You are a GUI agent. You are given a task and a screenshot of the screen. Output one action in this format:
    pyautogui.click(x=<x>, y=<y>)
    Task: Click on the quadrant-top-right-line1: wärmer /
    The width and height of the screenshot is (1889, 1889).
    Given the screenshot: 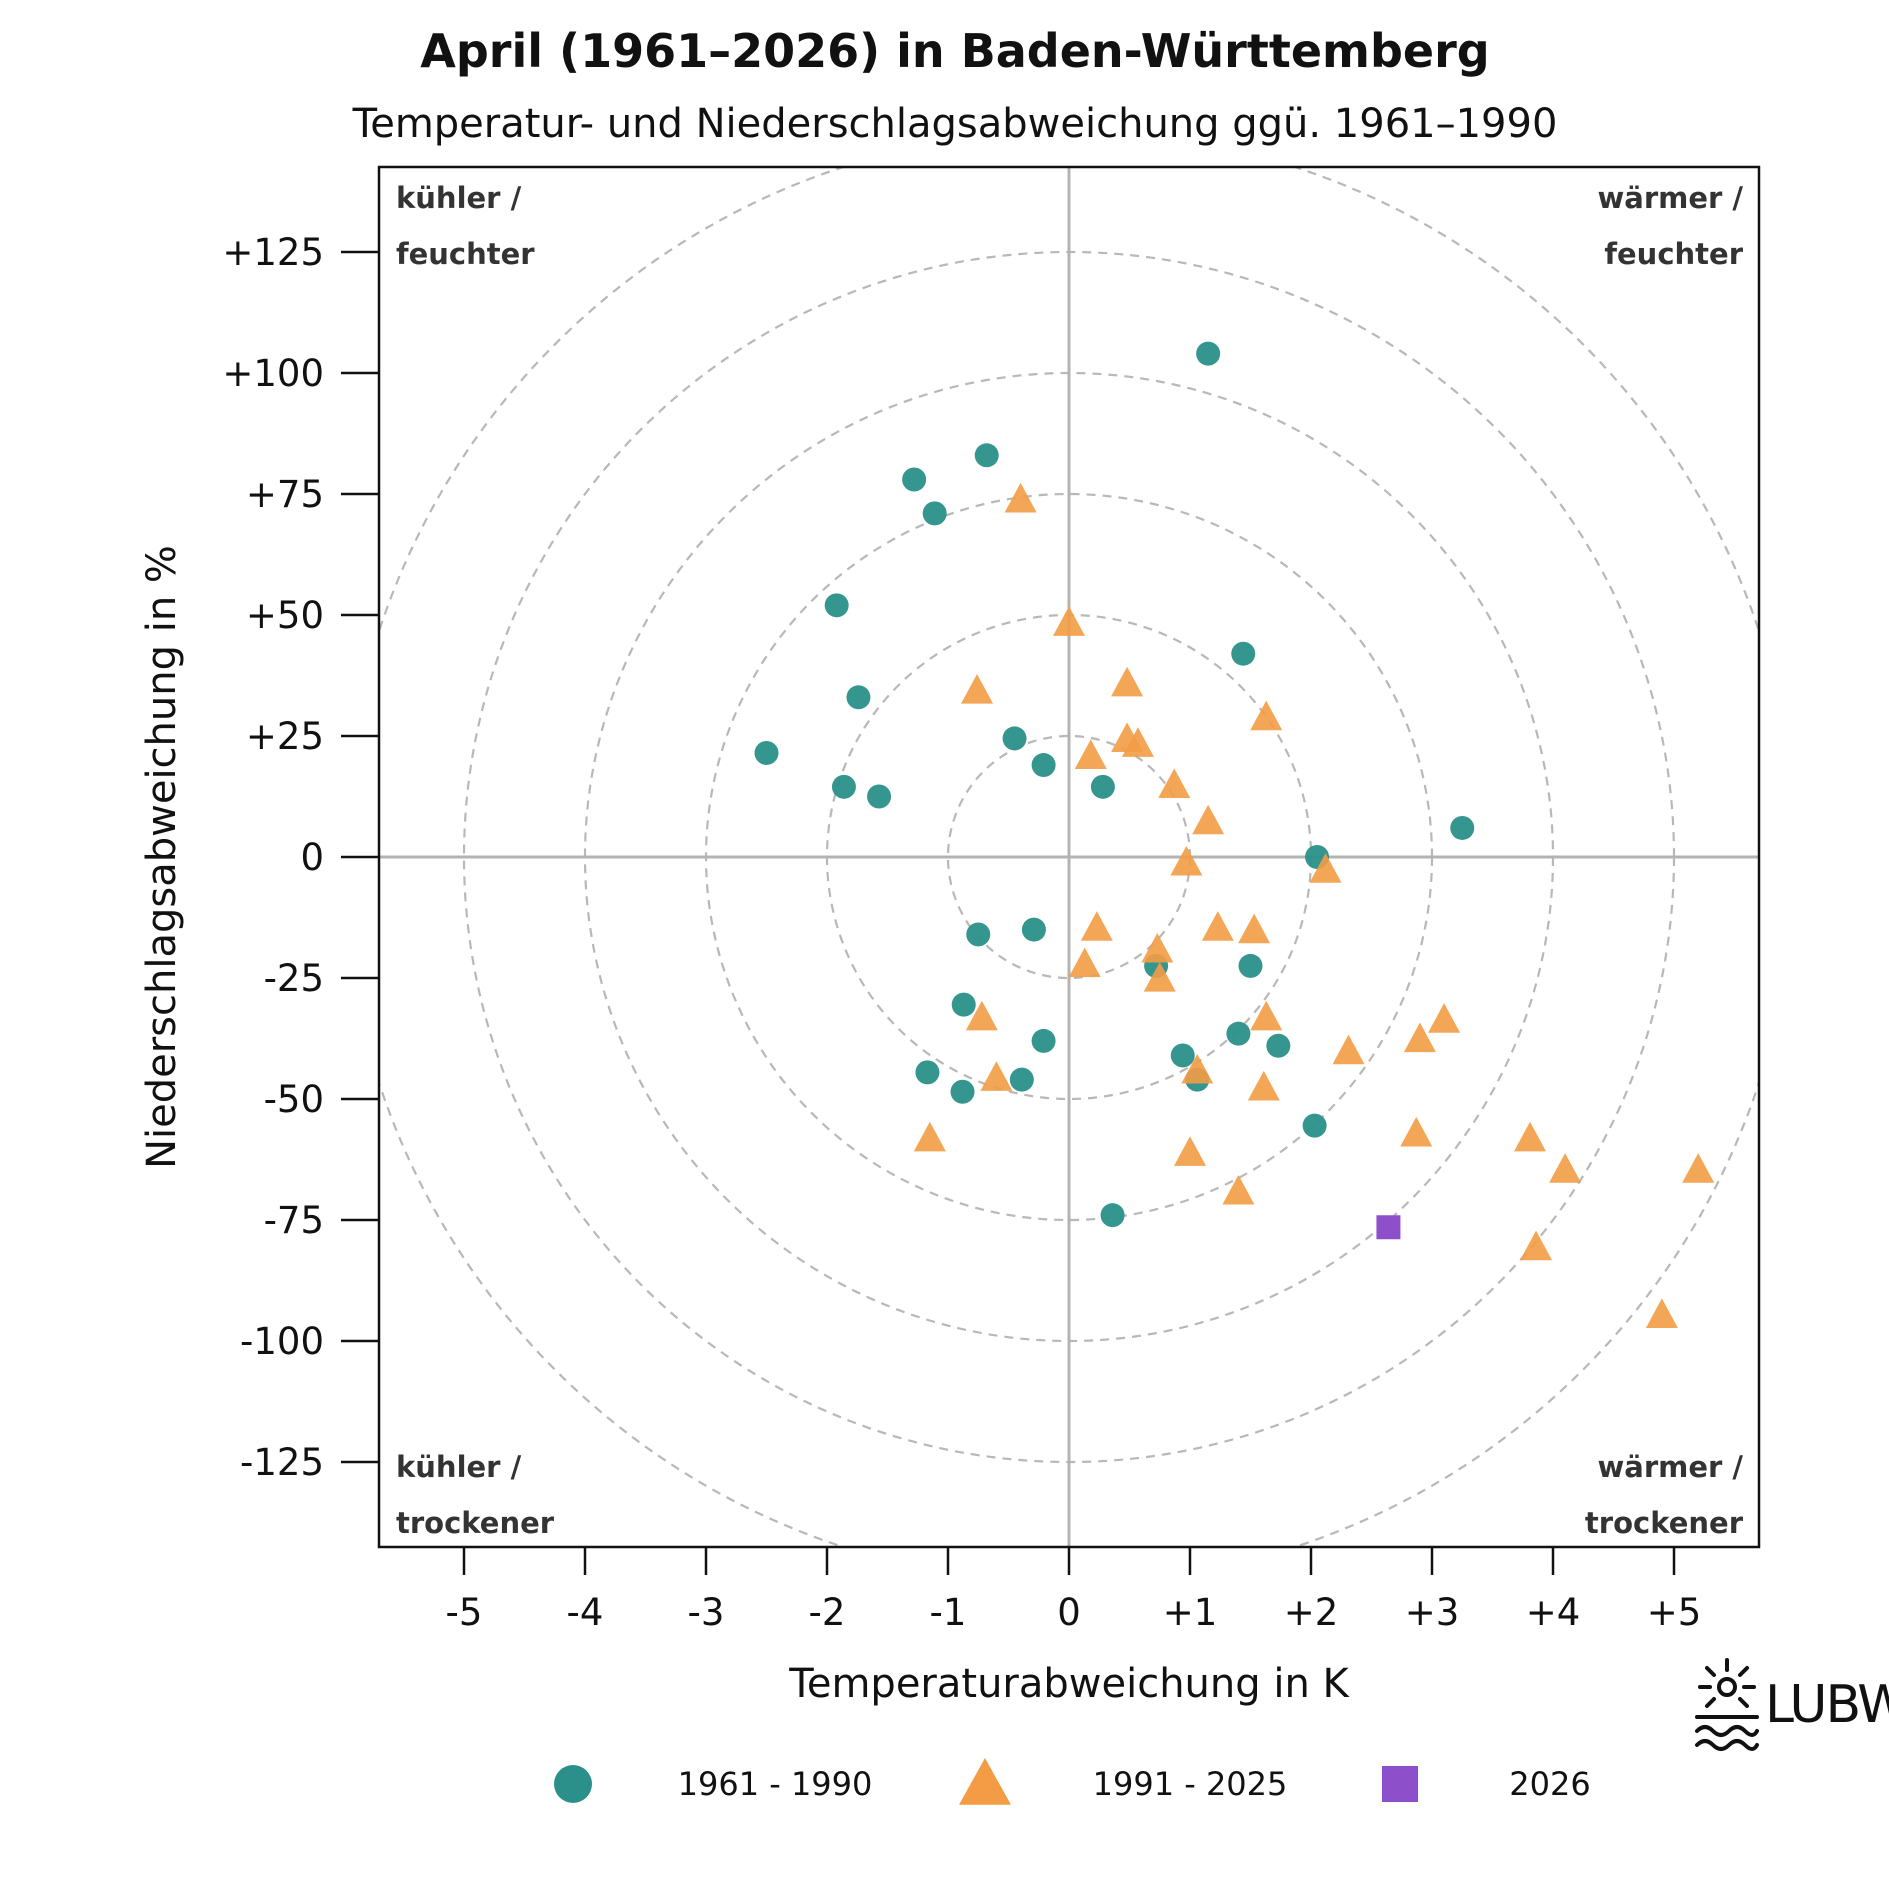 What is the action you would take?
    pyautogui.click(x=1670, y=198)
    